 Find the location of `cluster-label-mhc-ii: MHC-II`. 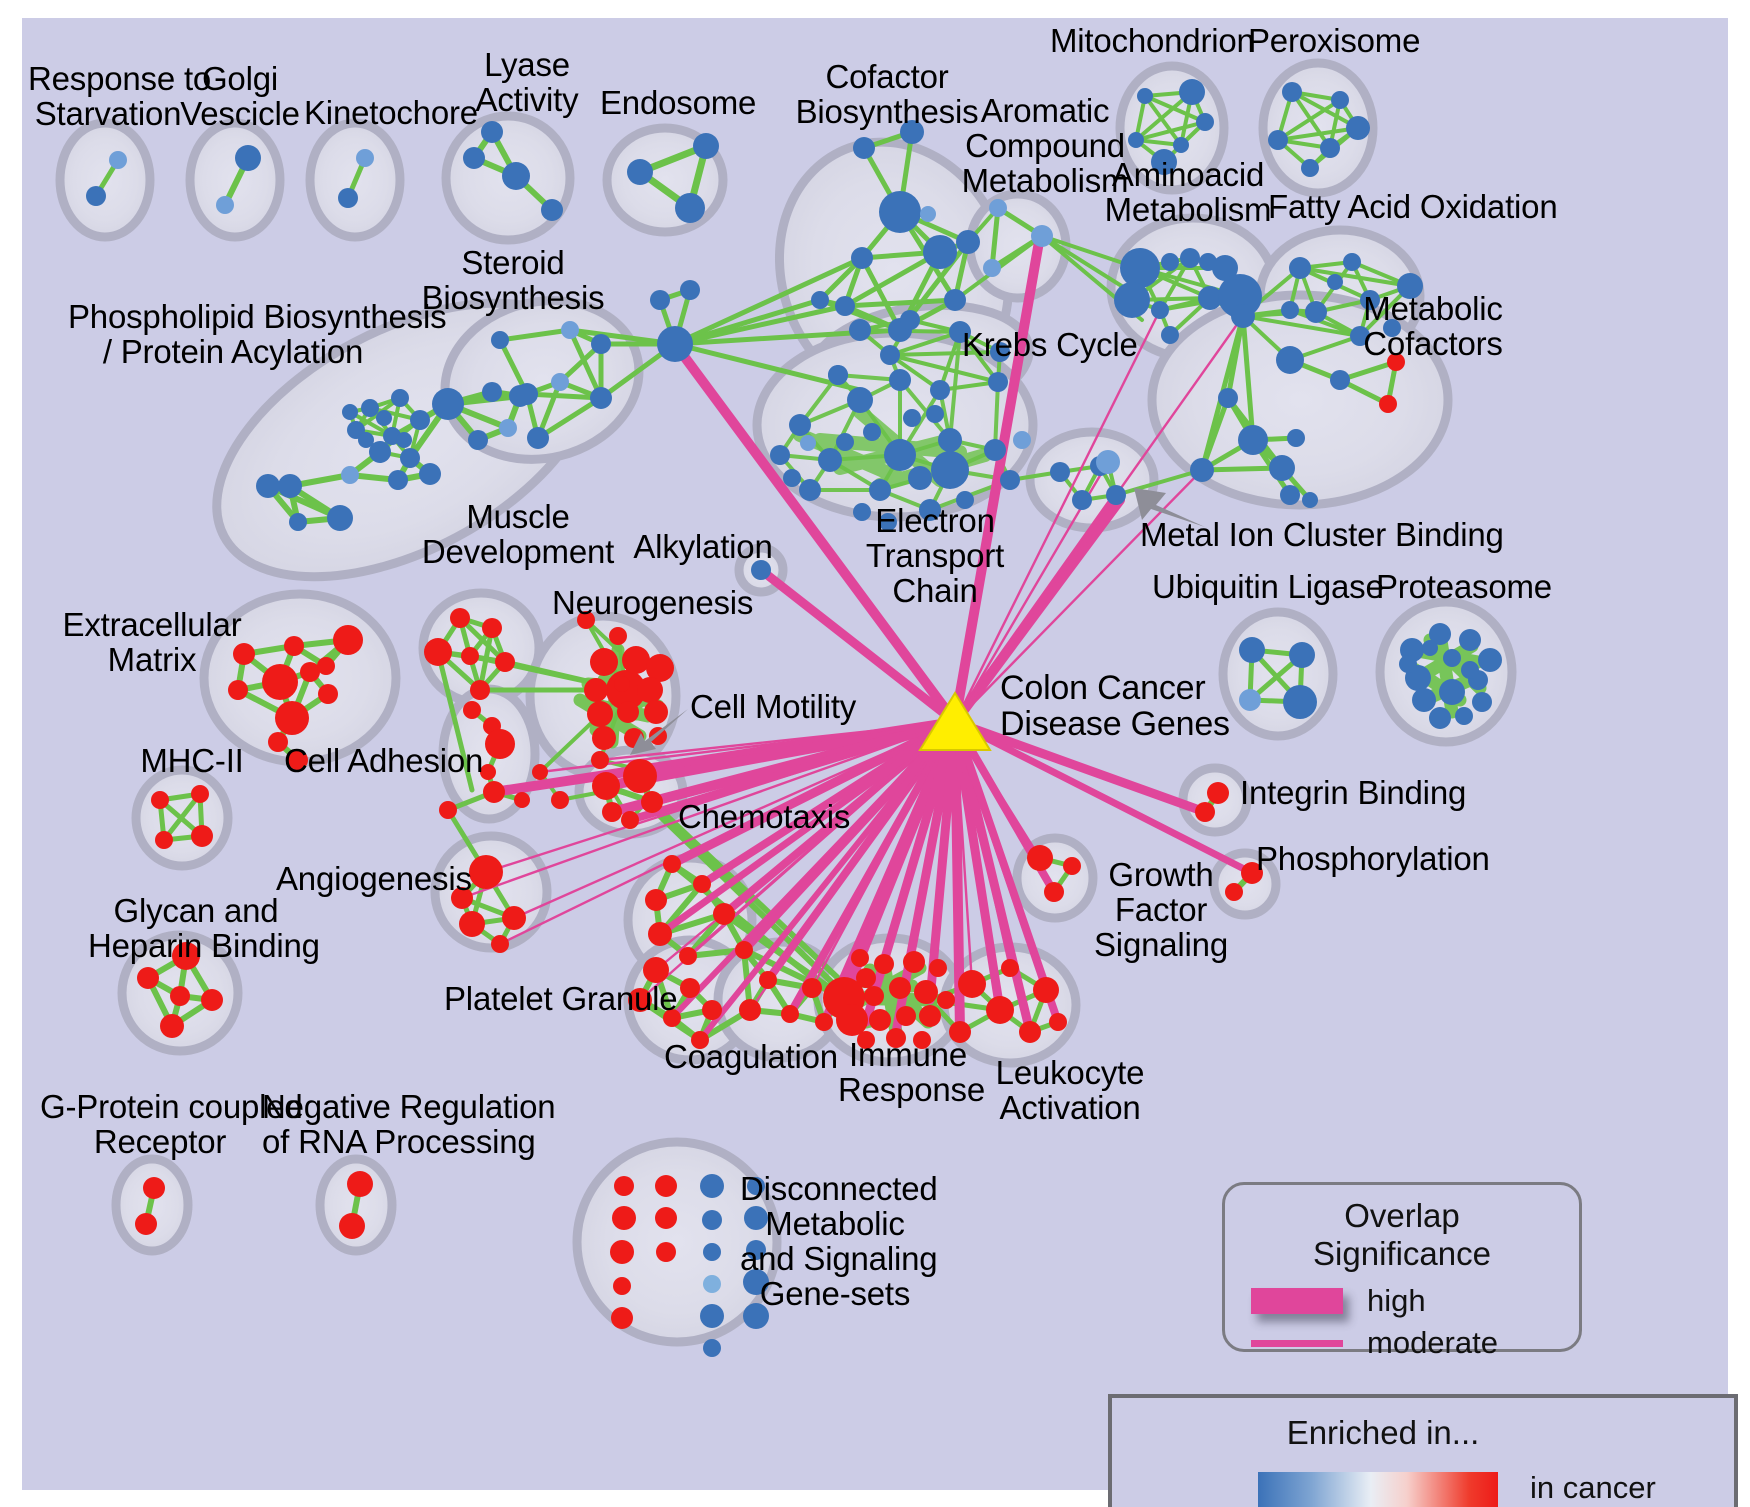

cluster-label-mhc-ii: MHC-II is located at coordinates (192, 760).